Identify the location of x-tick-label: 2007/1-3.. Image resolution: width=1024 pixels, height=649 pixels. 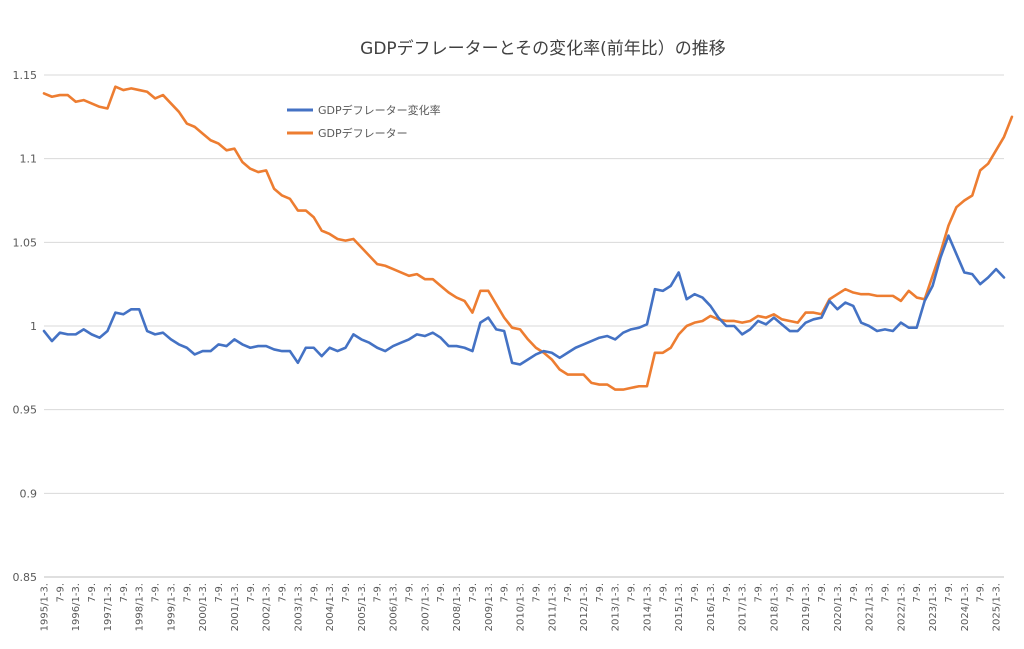
(425, 607).